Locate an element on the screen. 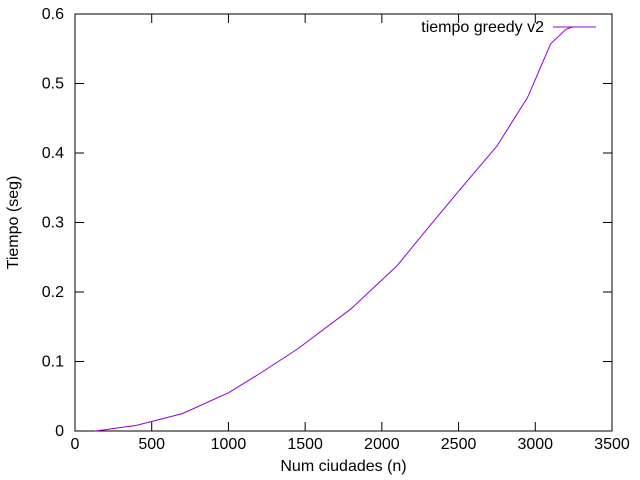 The height and width of the screenshot is (480, 640). y-tick-label: 0.5 is located at coordinates (53, 84).